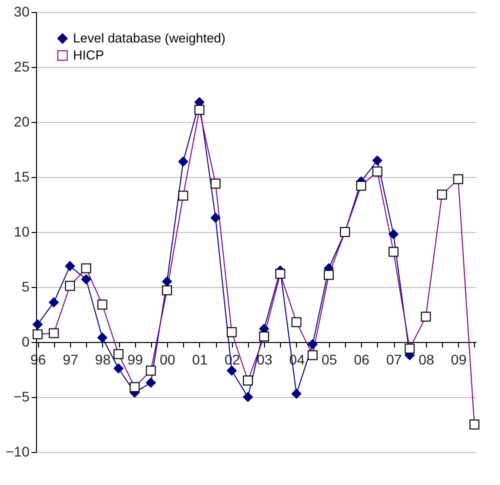  I want to click on legend-label: Level database (weighted), so click(149, 38).